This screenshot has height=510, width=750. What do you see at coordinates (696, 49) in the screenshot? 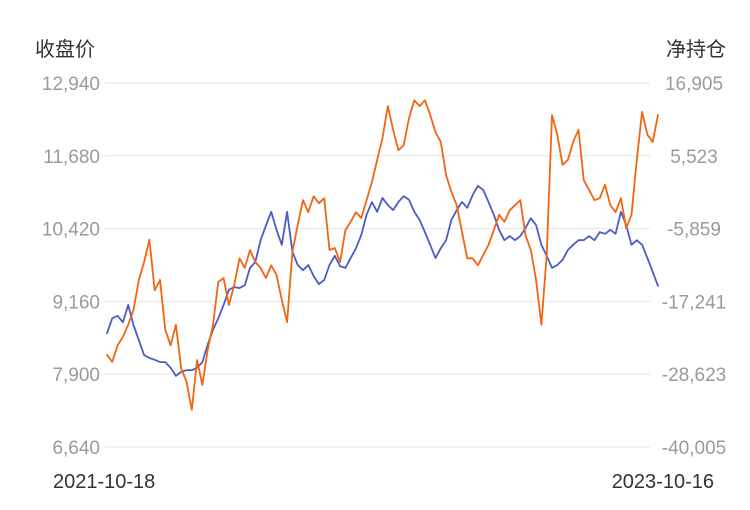
I see `right-axis-title: 净持仓` at bounding box center [696, 49].